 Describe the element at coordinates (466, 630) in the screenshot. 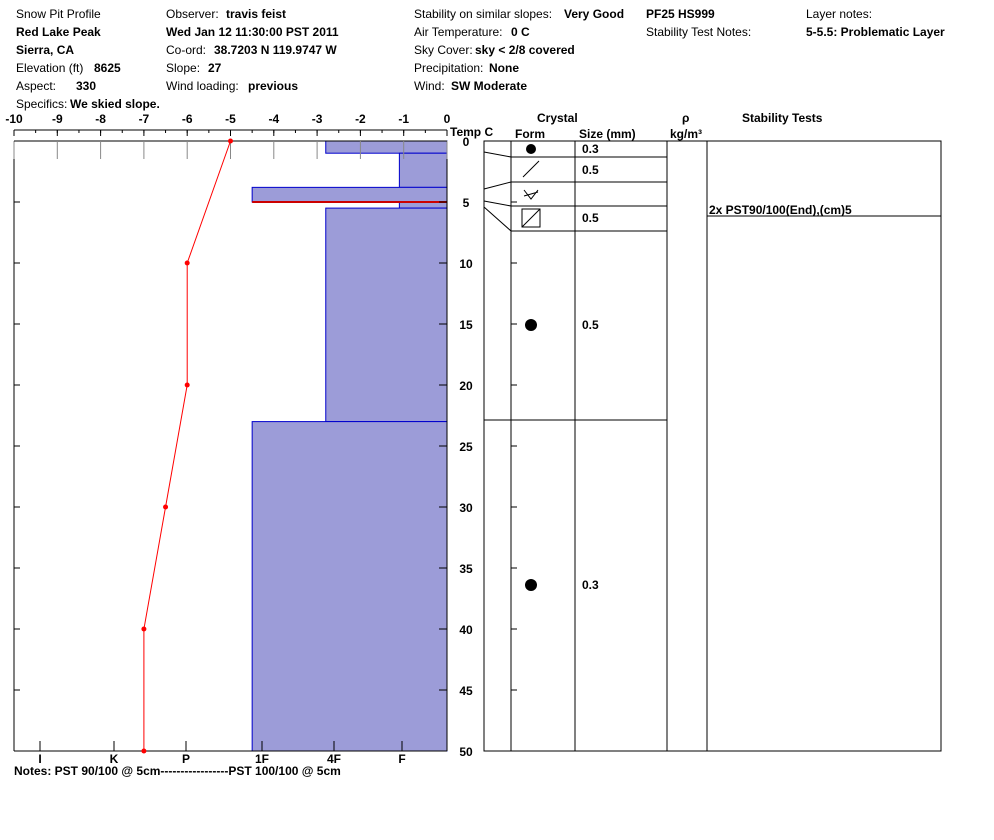

I see `depth-tick-label: 40` at that location.